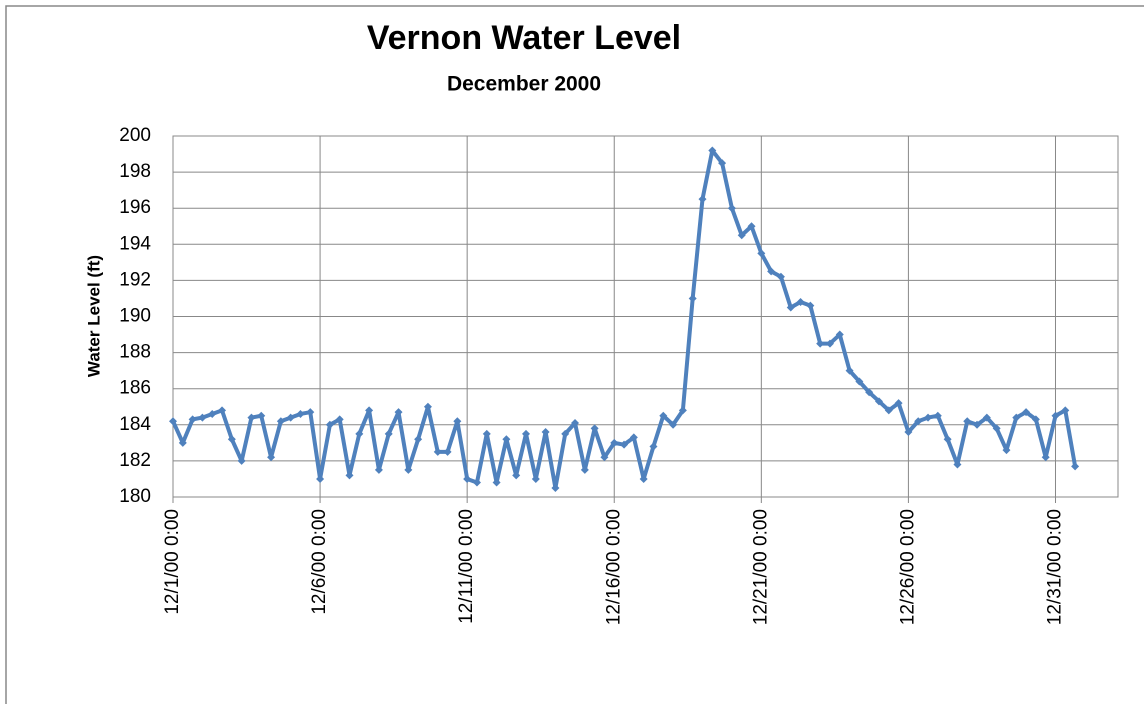 This screenshot has width=1144, height=704. What do you see at coordinates (760, 567) in the screenshot?
I see `x-tick-label: 12/21/00 0:00` at bounding box center [760, 567].